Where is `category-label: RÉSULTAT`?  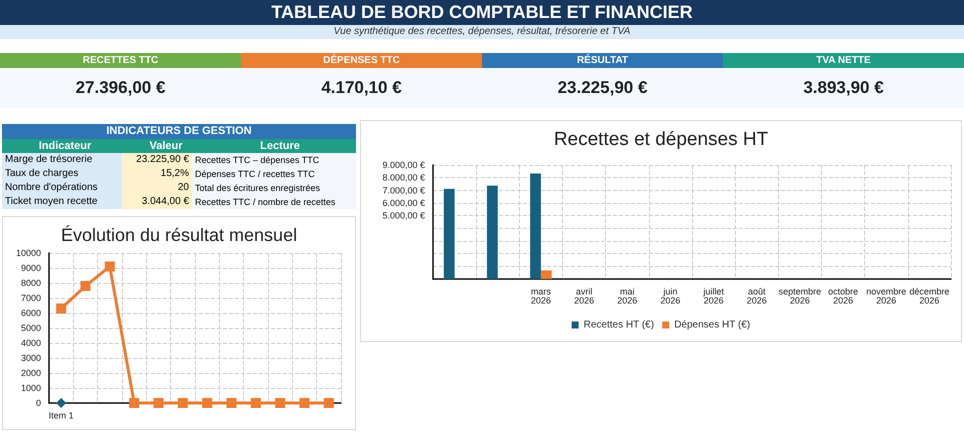 category-label: RÉSULTAT is located at coordinates (602, 60).